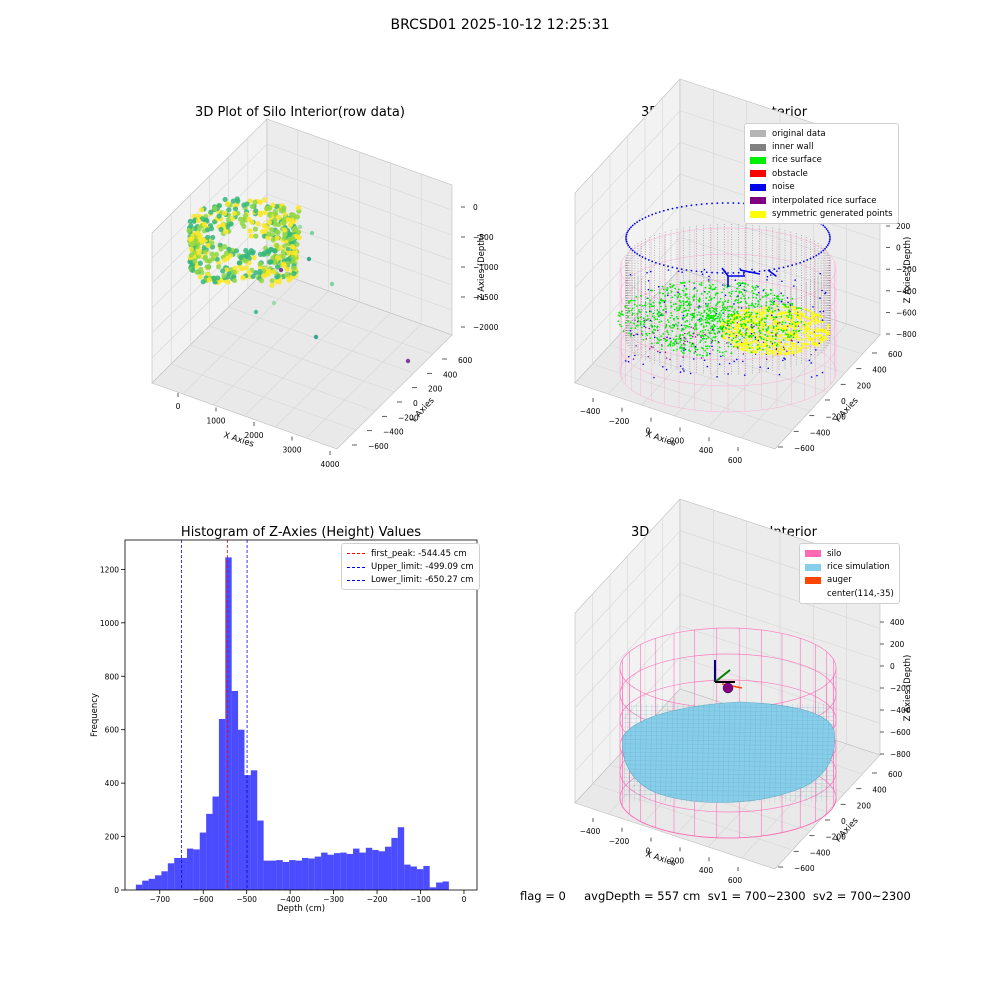  I want to click on legend-label: auger, so click(839, 580).